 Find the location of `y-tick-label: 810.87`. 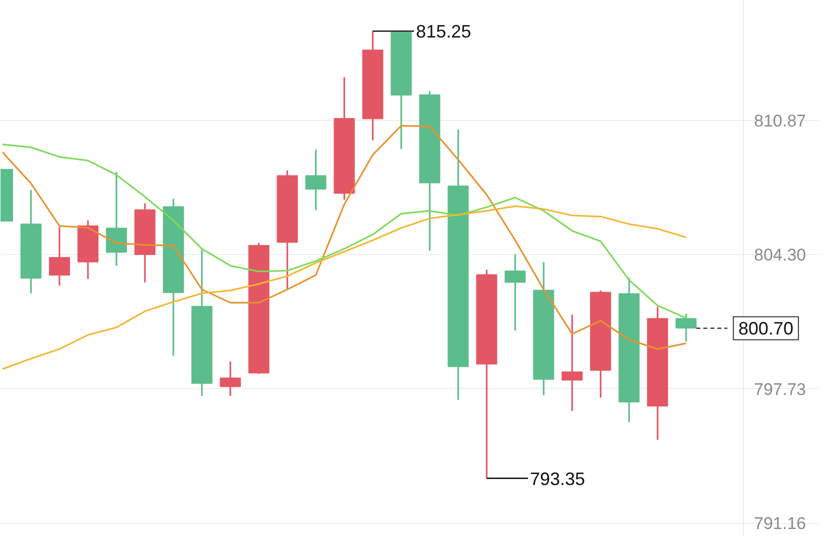

y-tick-label: 810.87 is located at coordinates (780, 121).